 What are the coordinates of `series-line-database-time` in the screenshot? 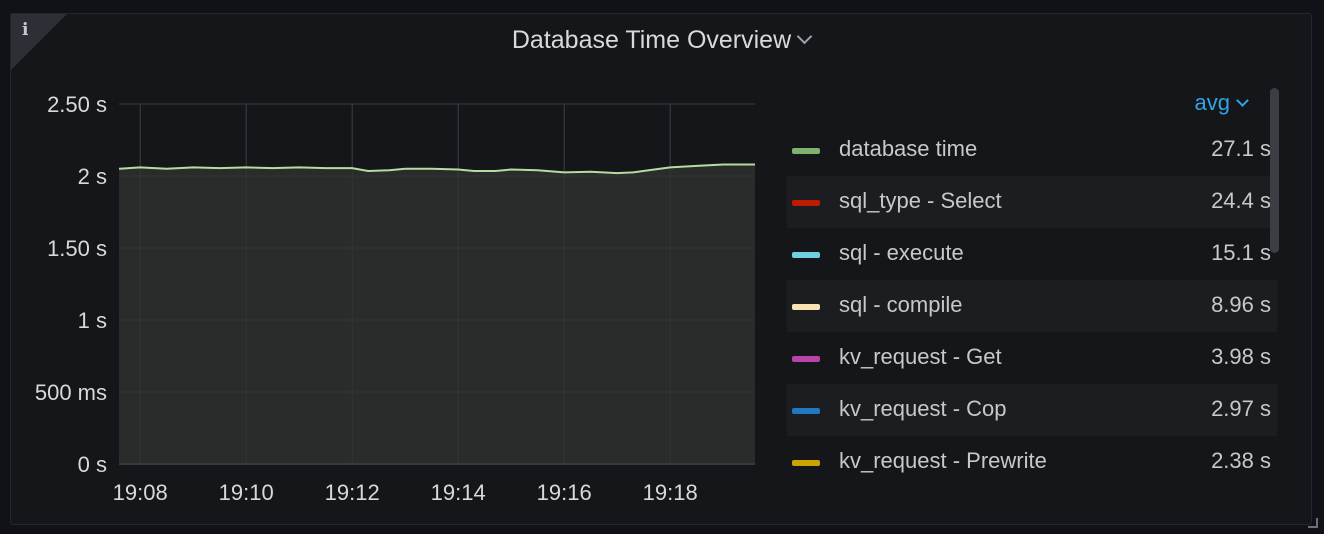 It's located at (436, 169).